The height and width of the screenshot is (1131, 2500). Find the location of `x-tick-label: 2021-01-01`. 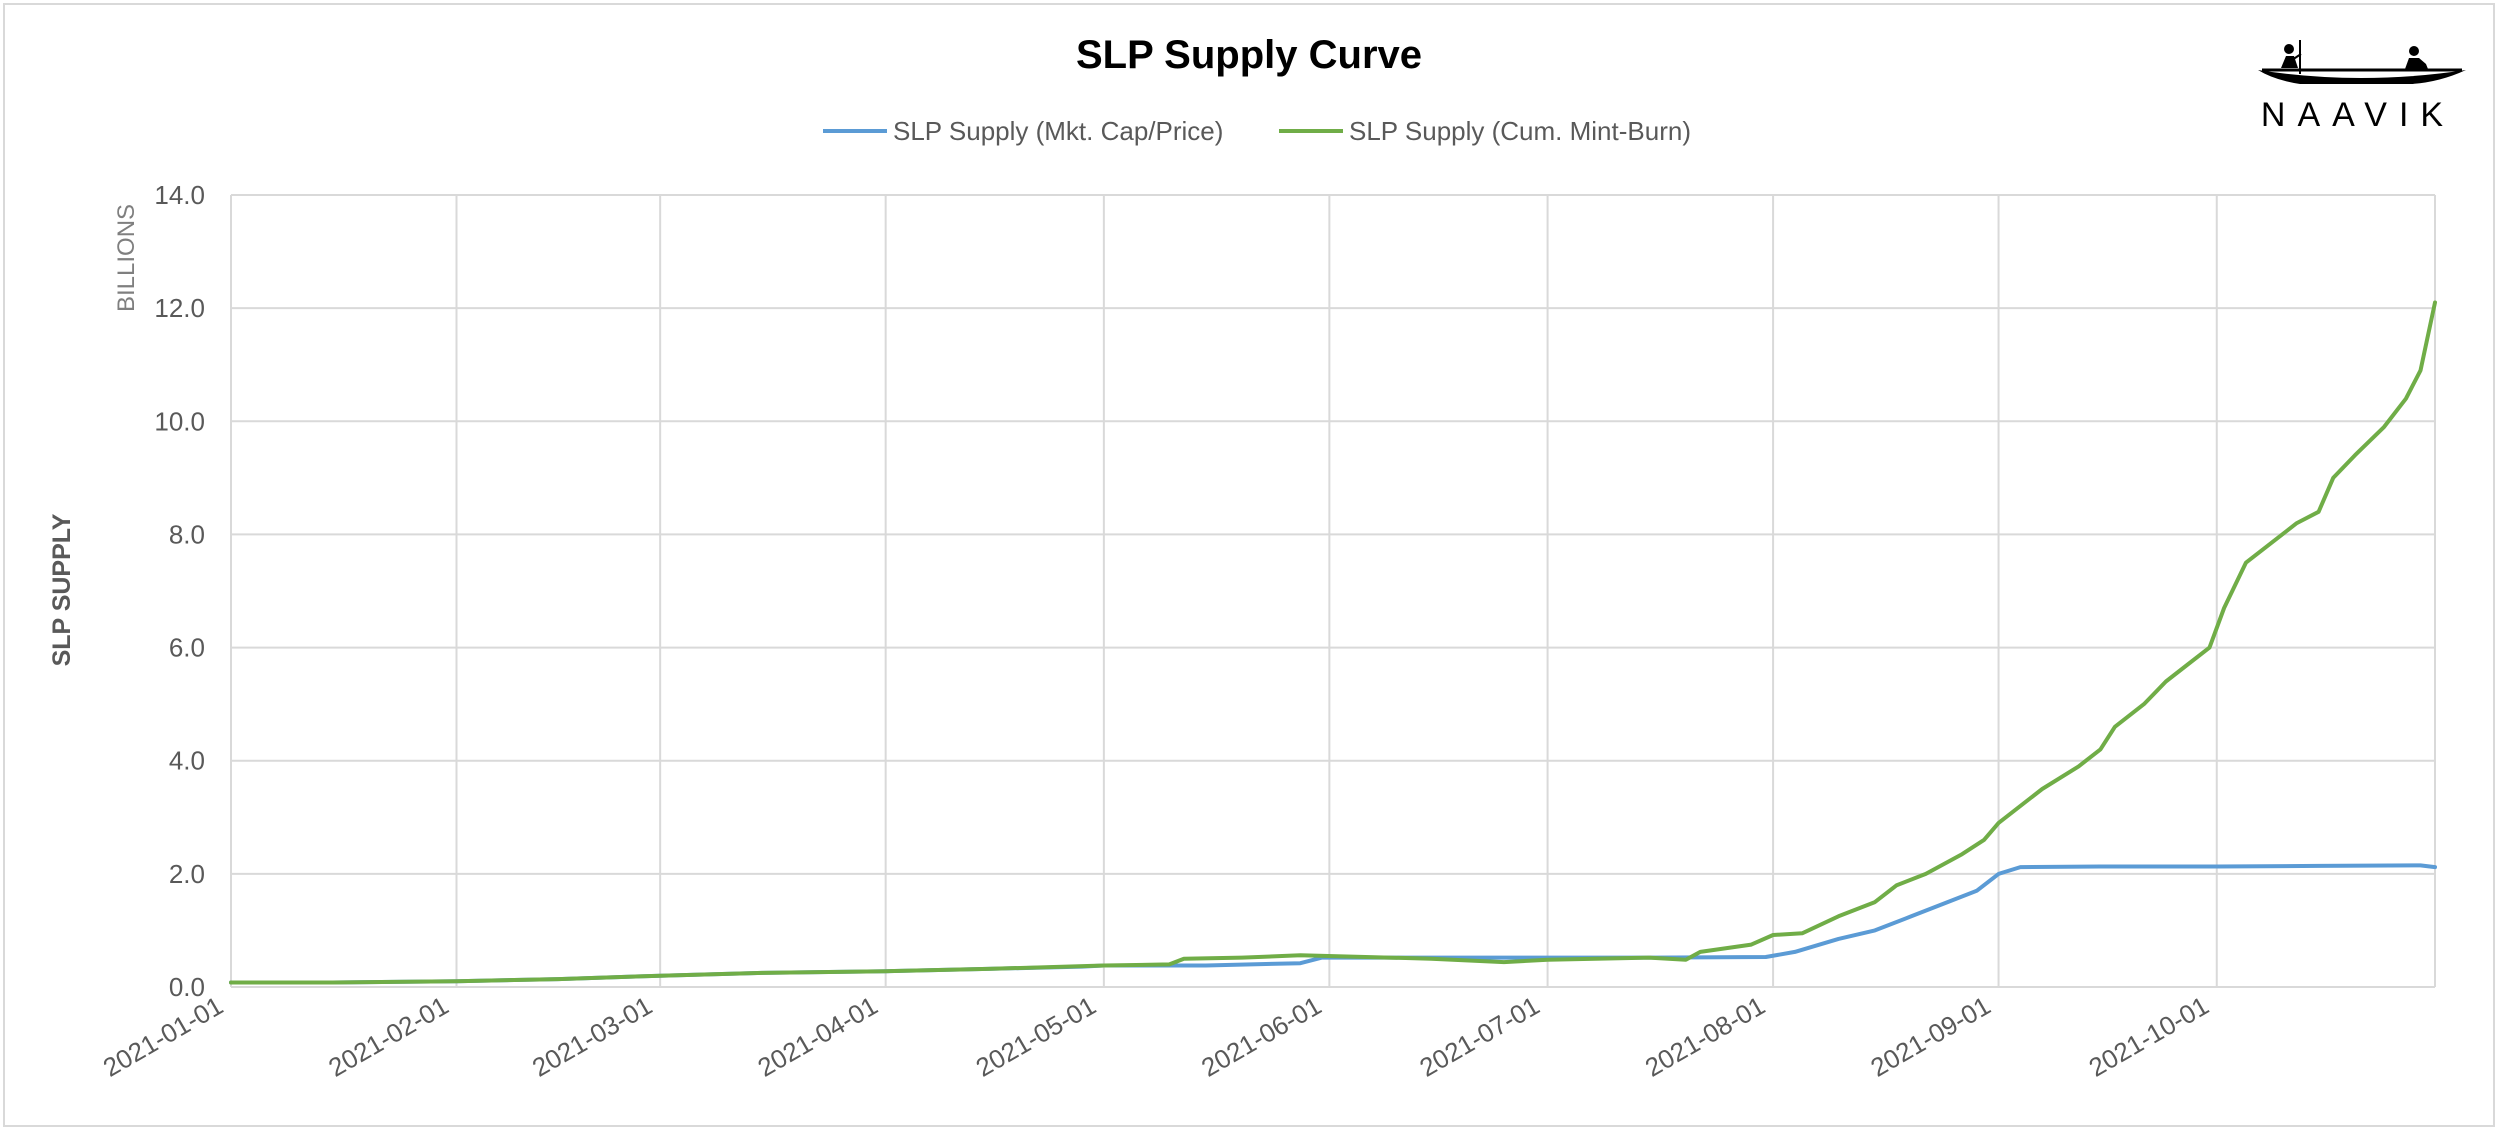

x-tick-label: 2021-01-01 is located at coordinates (163, 1036).